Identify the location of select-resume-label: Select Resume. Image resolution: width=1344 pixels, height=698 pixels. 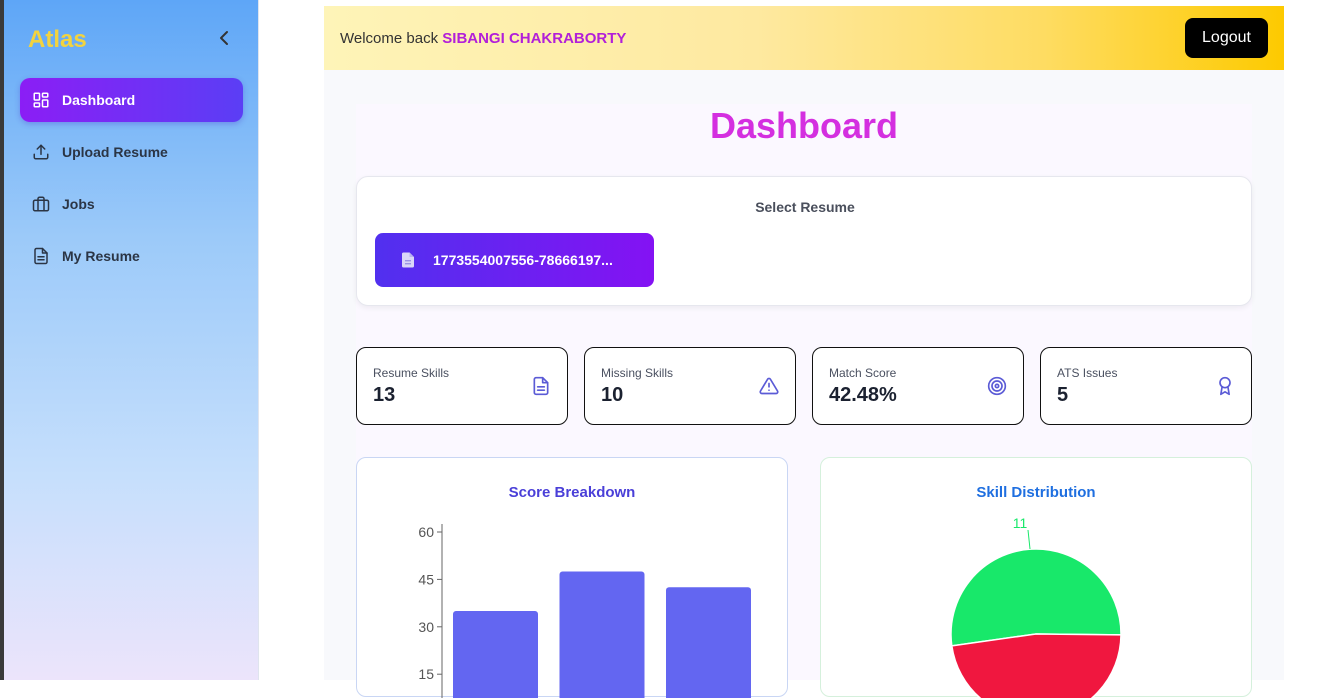
(805, 207).